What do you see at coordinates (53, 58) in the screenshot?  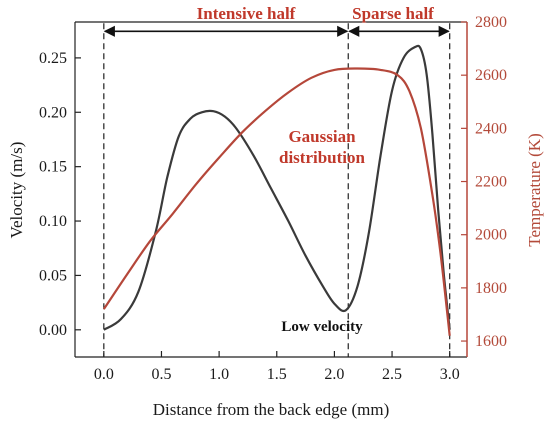 I see `y-left-tick-label: 0.25` at bounding box center [53, 58].